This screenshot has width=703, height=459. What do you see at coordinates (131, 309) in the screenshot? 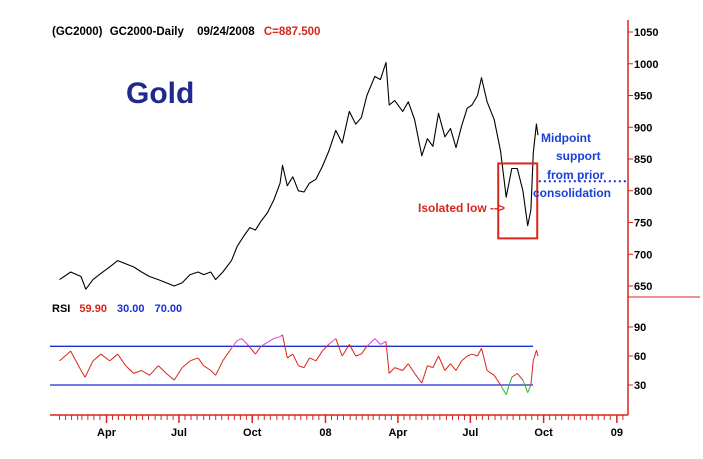
I see `rsi-lower: 30.00` at bounding box center [131, 309].